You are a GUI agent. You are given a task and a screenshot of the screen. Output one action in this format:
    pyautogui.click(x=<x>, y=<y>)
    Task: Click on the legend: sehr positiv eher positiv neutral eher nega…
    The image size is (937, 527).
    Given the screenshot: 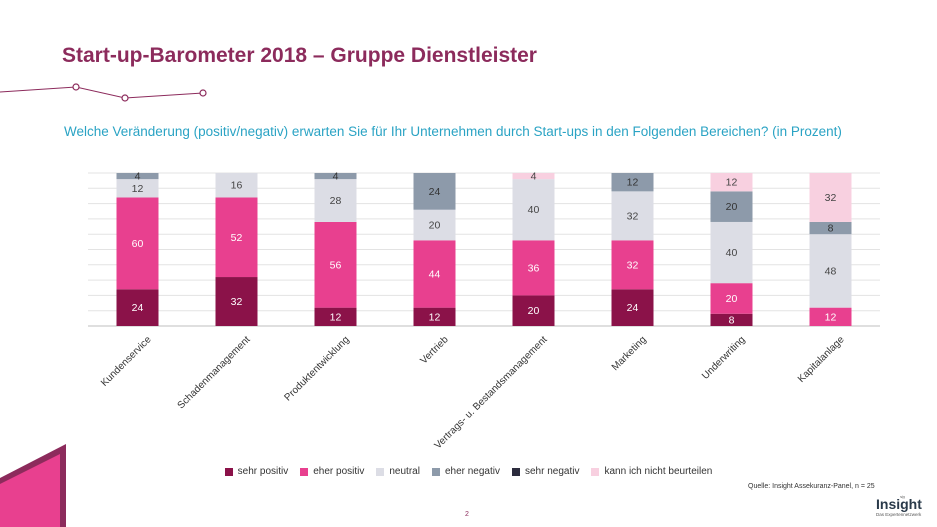 What is the action you would take?
    pyautogui.click(x=468, y=471)
    